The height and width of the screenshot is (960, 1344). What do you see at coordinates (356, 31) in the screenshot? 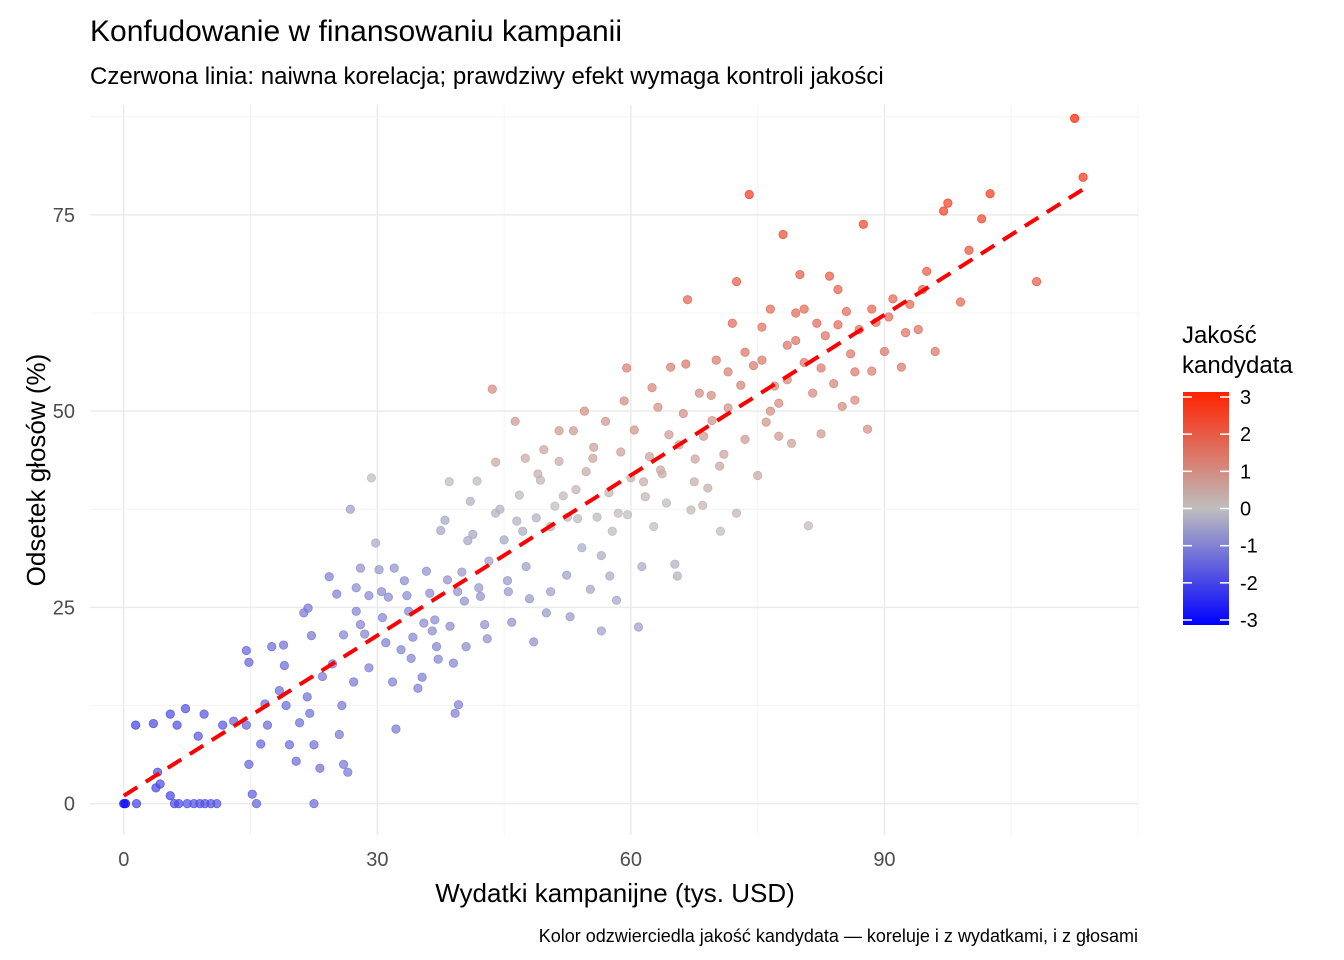
I see `chart-title: Konfudowanie w finansowaniu kampanii` at bounding box center [356, 31].